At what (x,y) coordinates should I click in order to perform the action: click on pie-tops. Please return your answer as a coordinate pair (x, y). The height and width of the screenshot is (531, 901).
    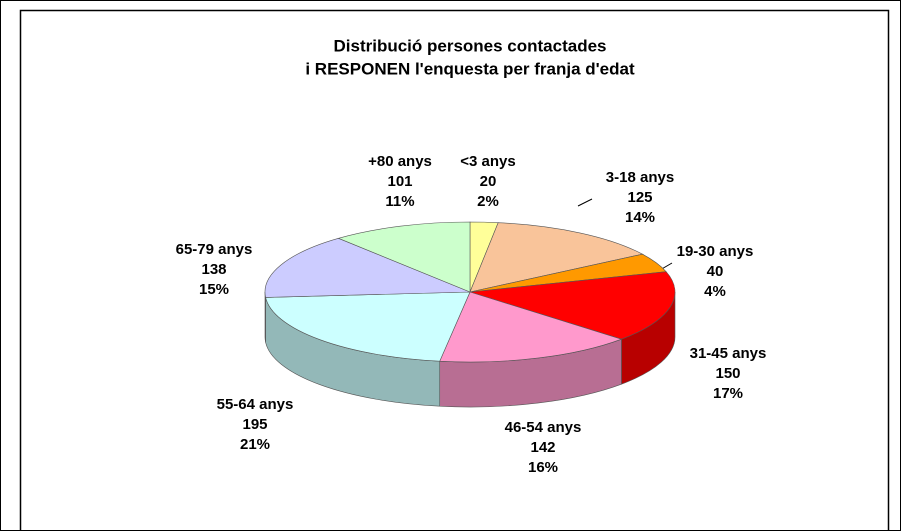
    Looking at the image, I should click on (470, 292).